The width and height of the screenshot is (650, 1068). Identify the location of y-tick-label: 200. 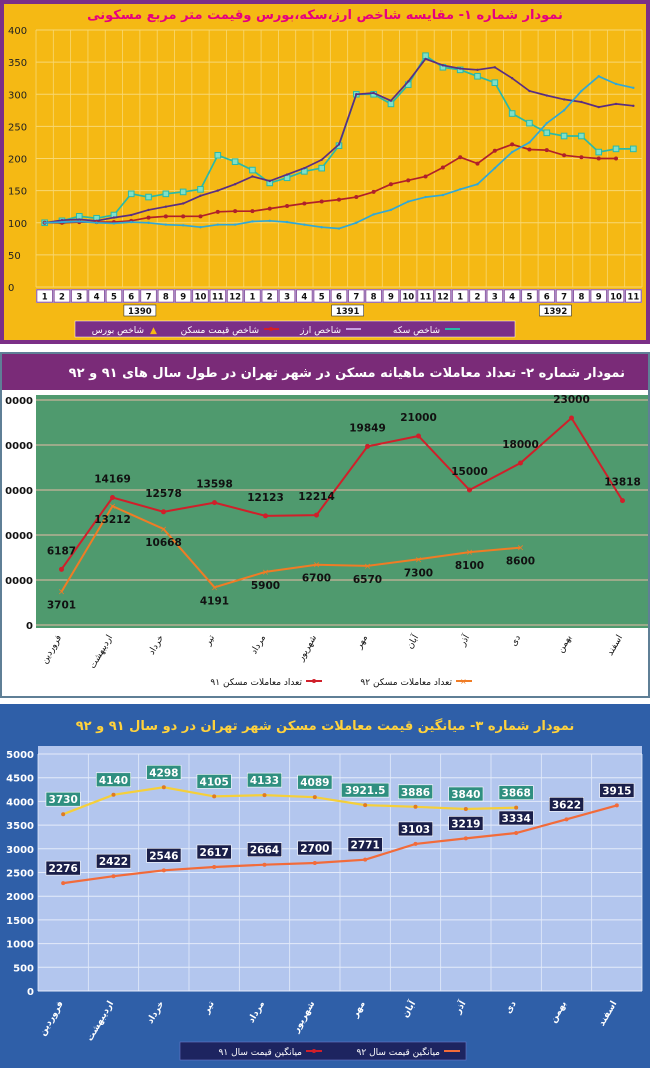
(17, 160).